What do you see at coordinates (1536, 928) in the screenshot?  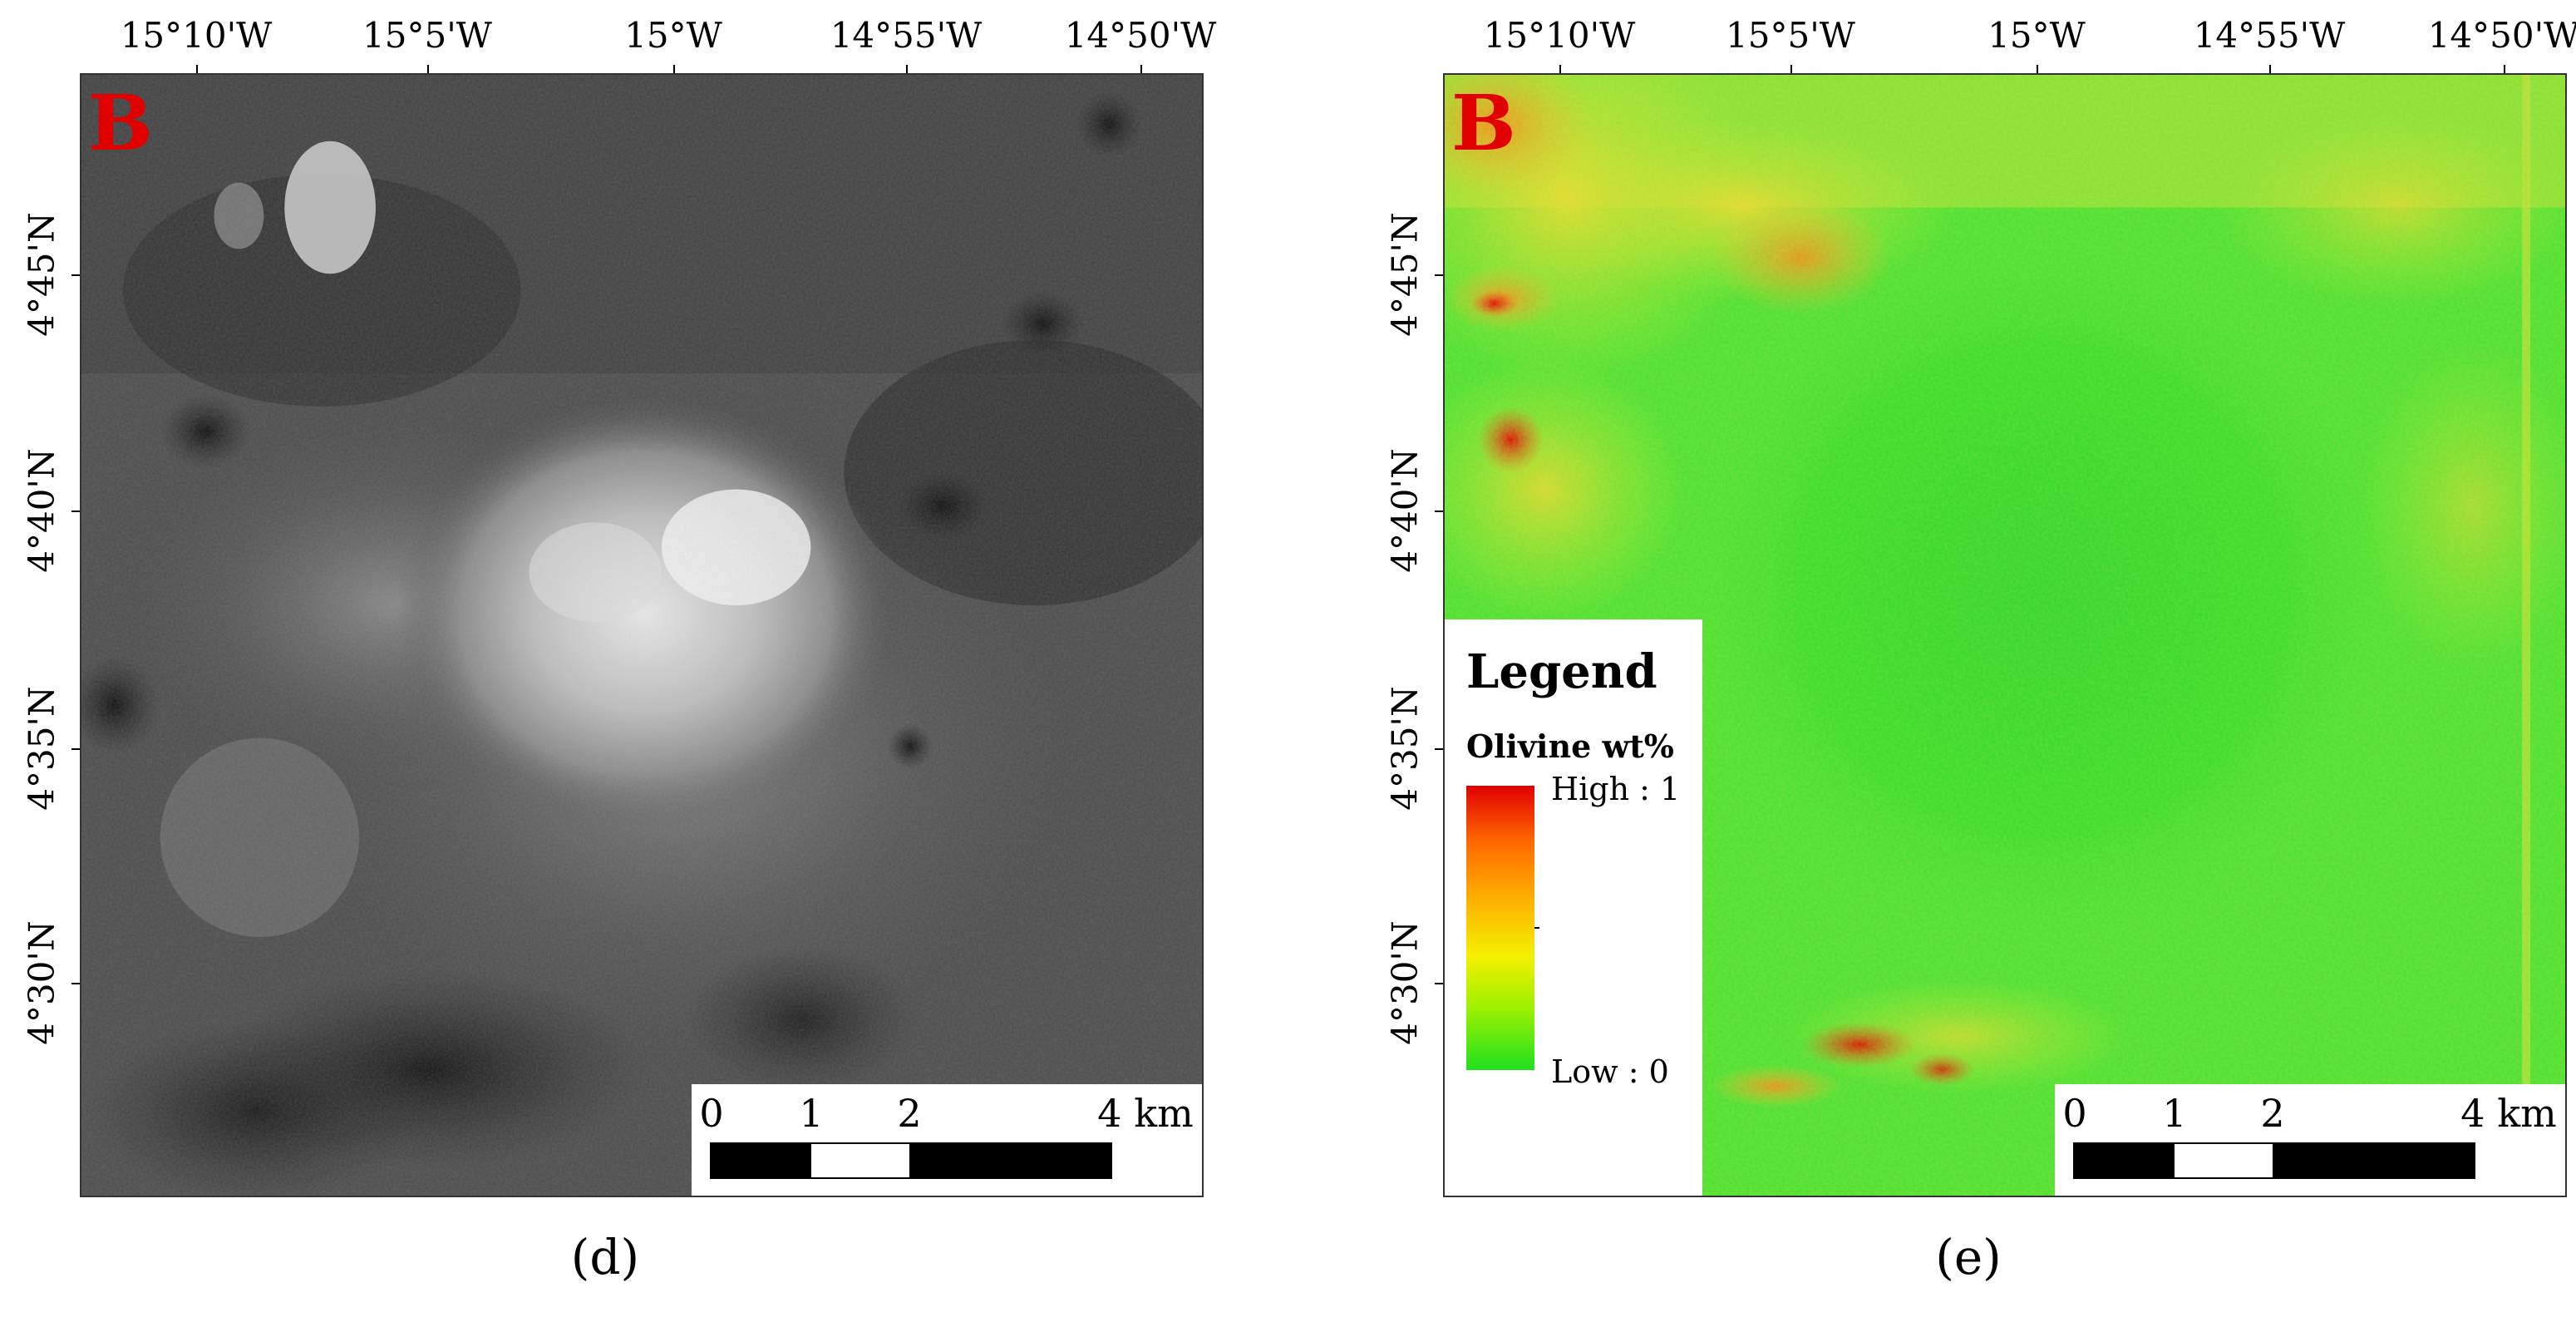 I see `legend-ramp-tick` at bounding box center [1536, 928].